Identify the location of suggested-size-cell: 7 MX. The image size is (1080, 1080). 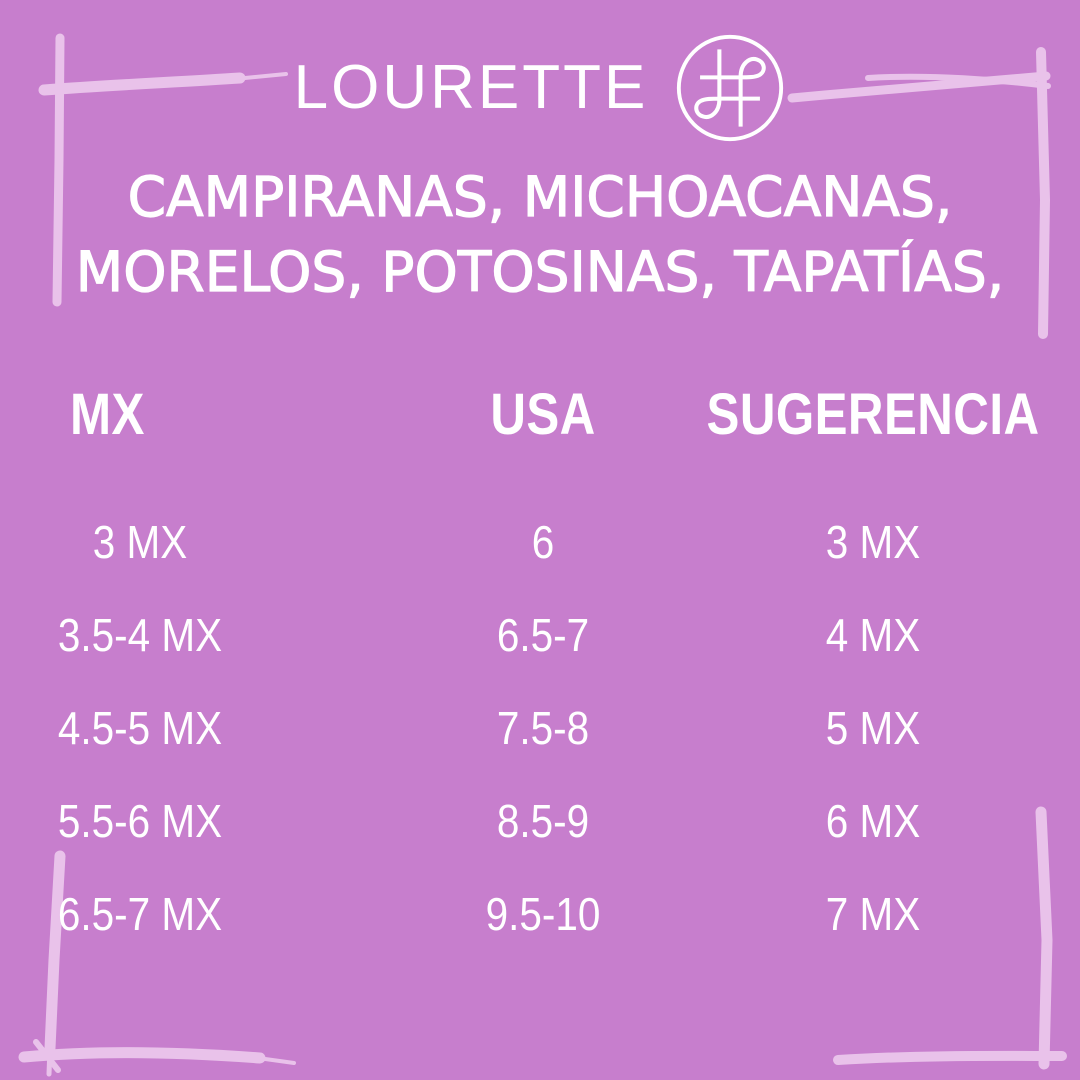
(873, 914).